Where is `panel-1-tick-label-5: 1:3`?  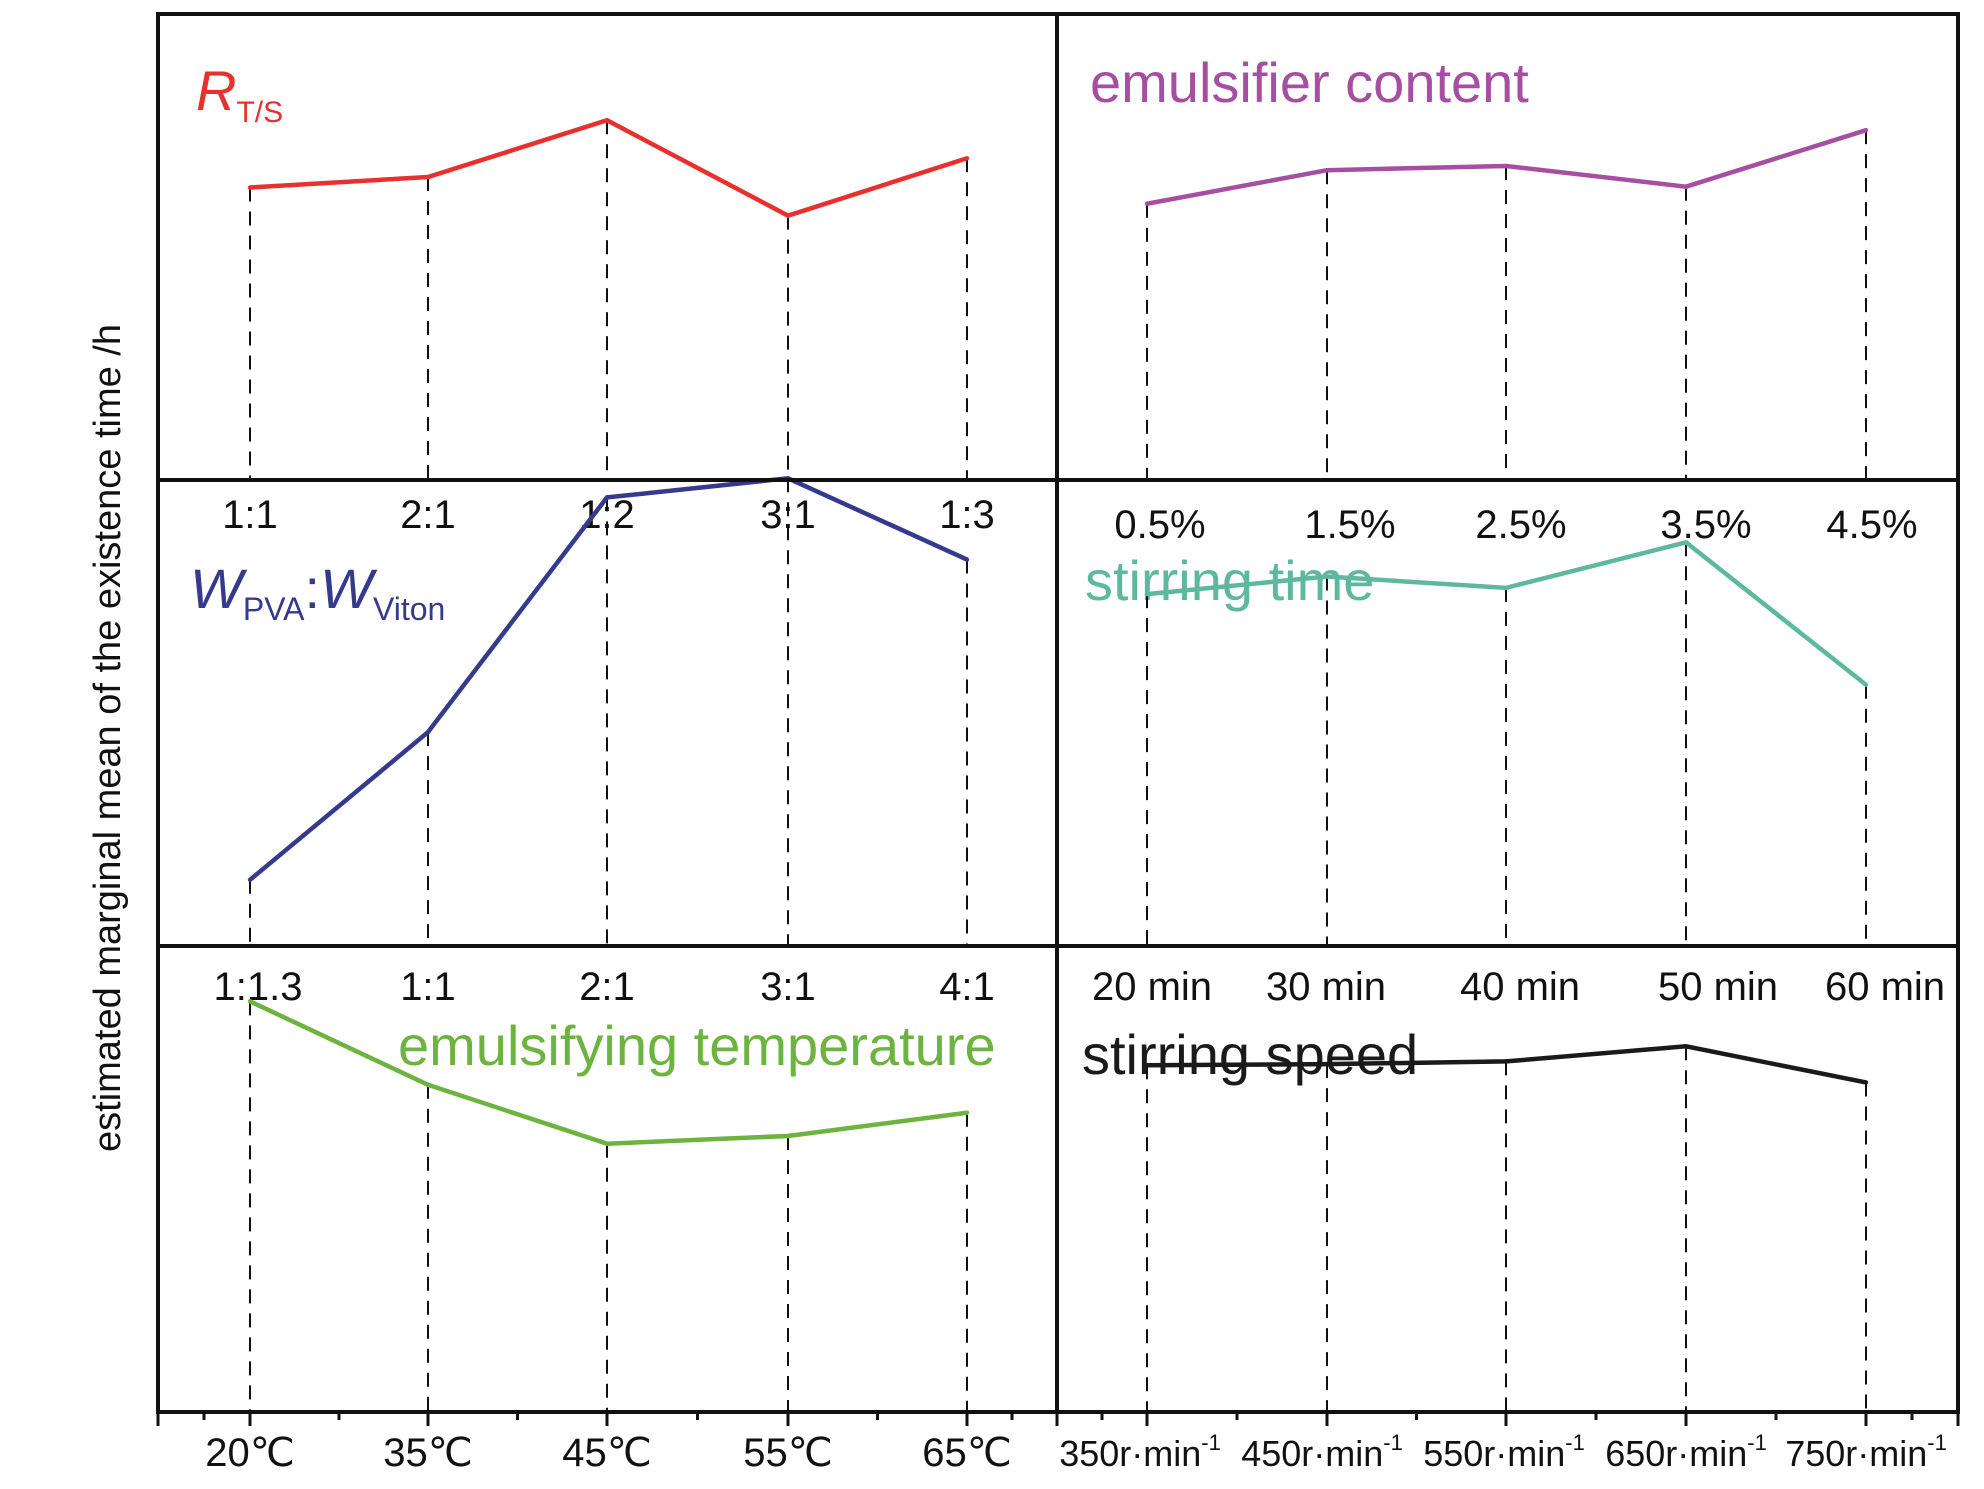 panel-1-tick-label-5: 1:3 is located at coordinates (967, 515).